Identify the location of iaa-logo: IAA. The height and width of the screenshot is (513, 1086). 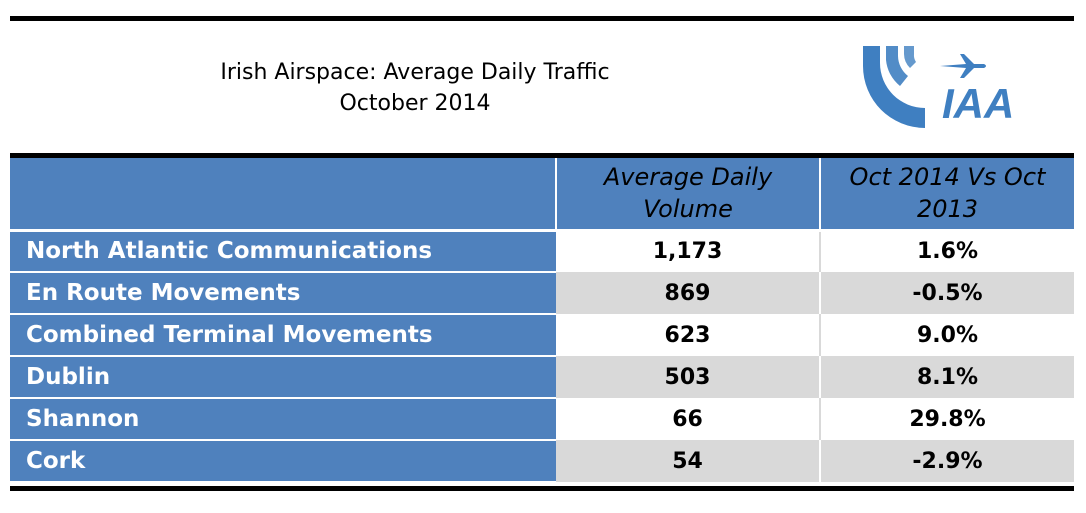
(935, 85).